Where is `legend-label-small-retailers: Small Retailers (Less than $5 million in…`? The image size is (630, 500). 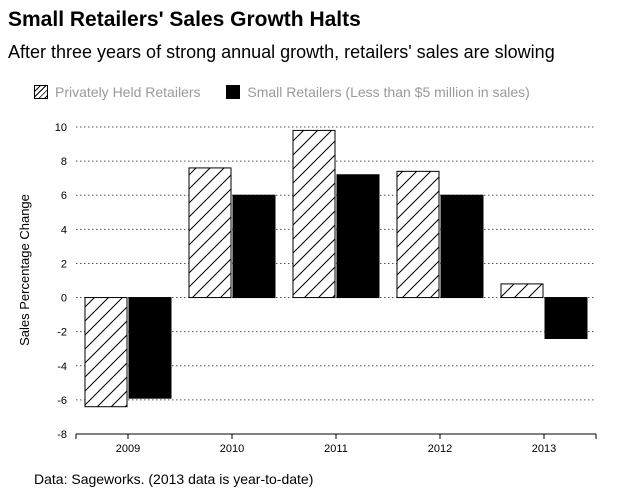
legend-label-small-retailers: Small Retailers (Less than $5 million in… is located at coordinates (388, 92).